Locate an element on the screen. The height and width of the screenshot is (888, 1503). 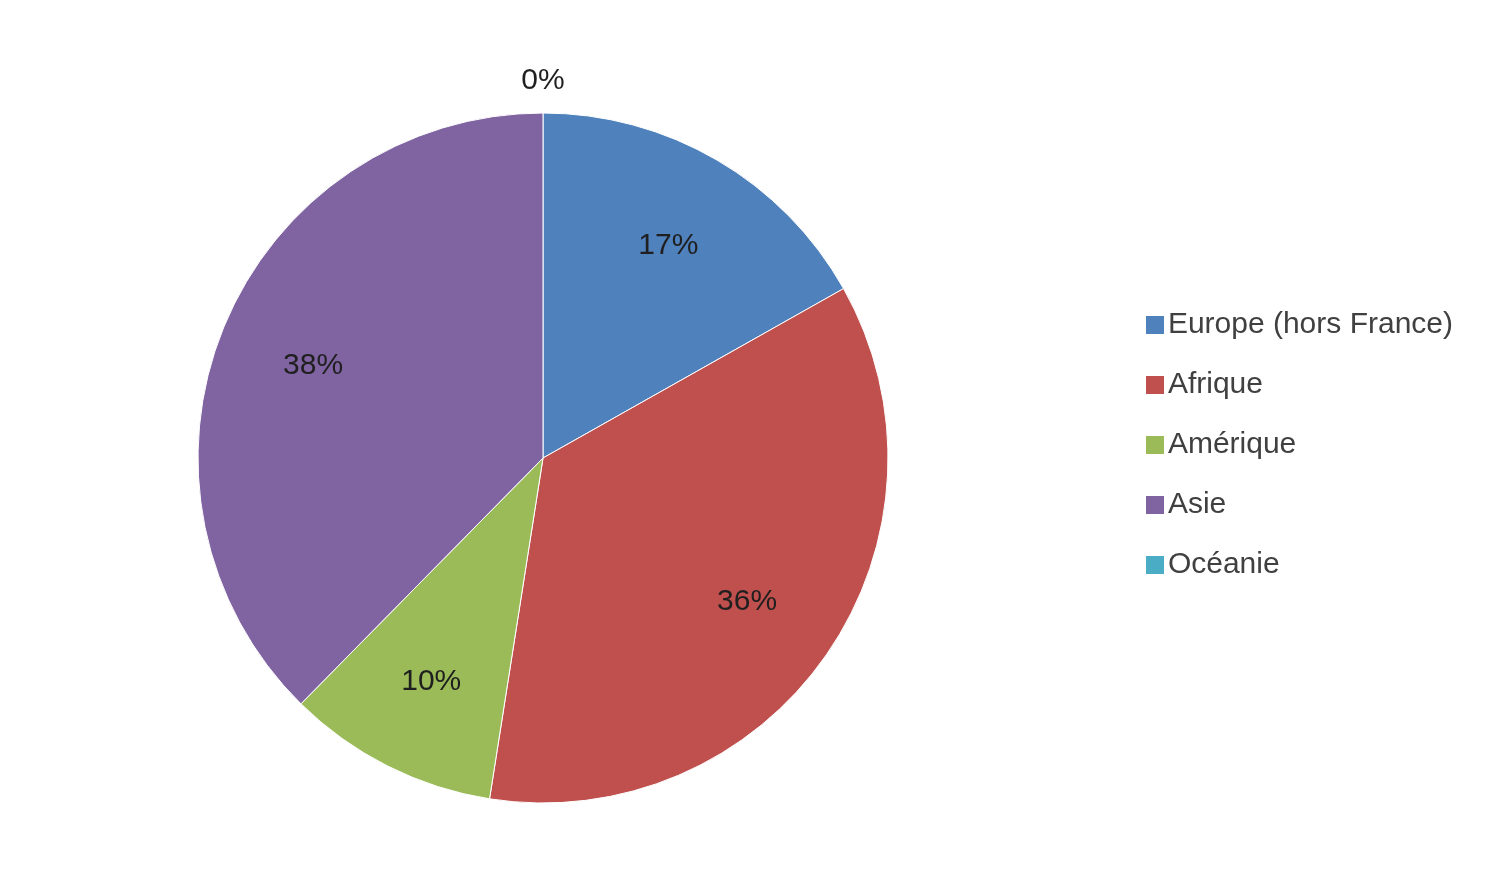
text: 0% is located at coordinates (543, 78).